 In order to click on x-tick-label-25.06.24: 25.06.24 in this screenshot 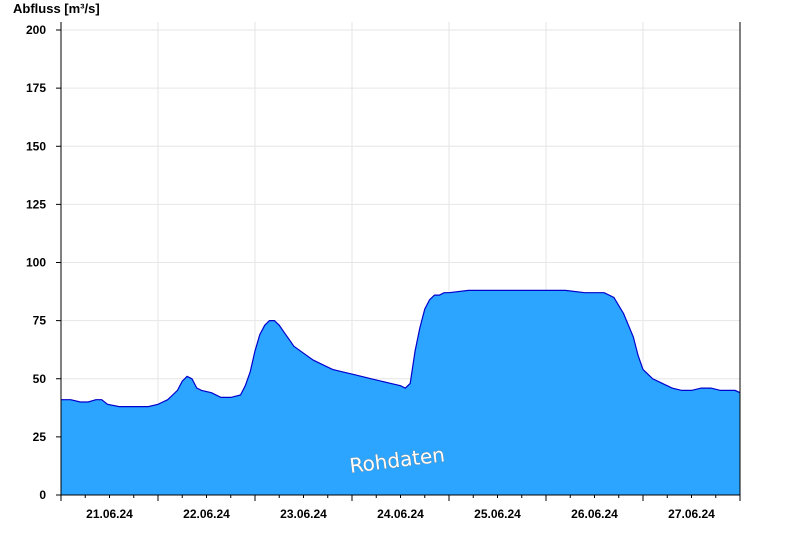, I will do `click(497, 514)`.